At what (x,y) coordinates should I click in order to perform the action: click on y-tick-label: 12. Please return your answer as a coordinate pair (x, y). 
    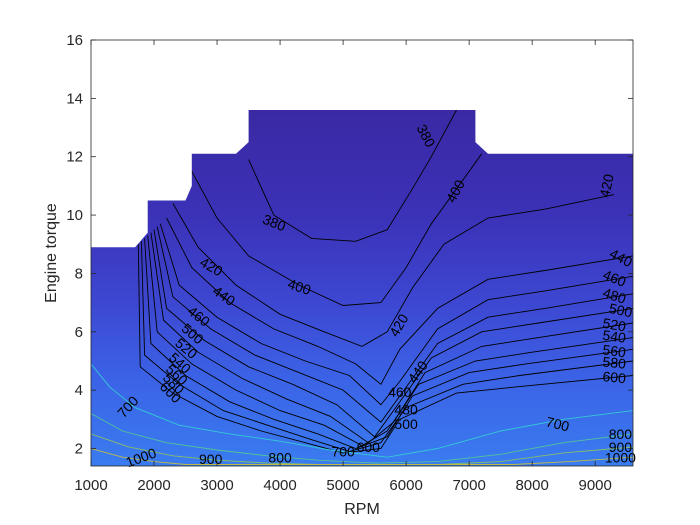
    Looking at the image, I should click on (74, 157).